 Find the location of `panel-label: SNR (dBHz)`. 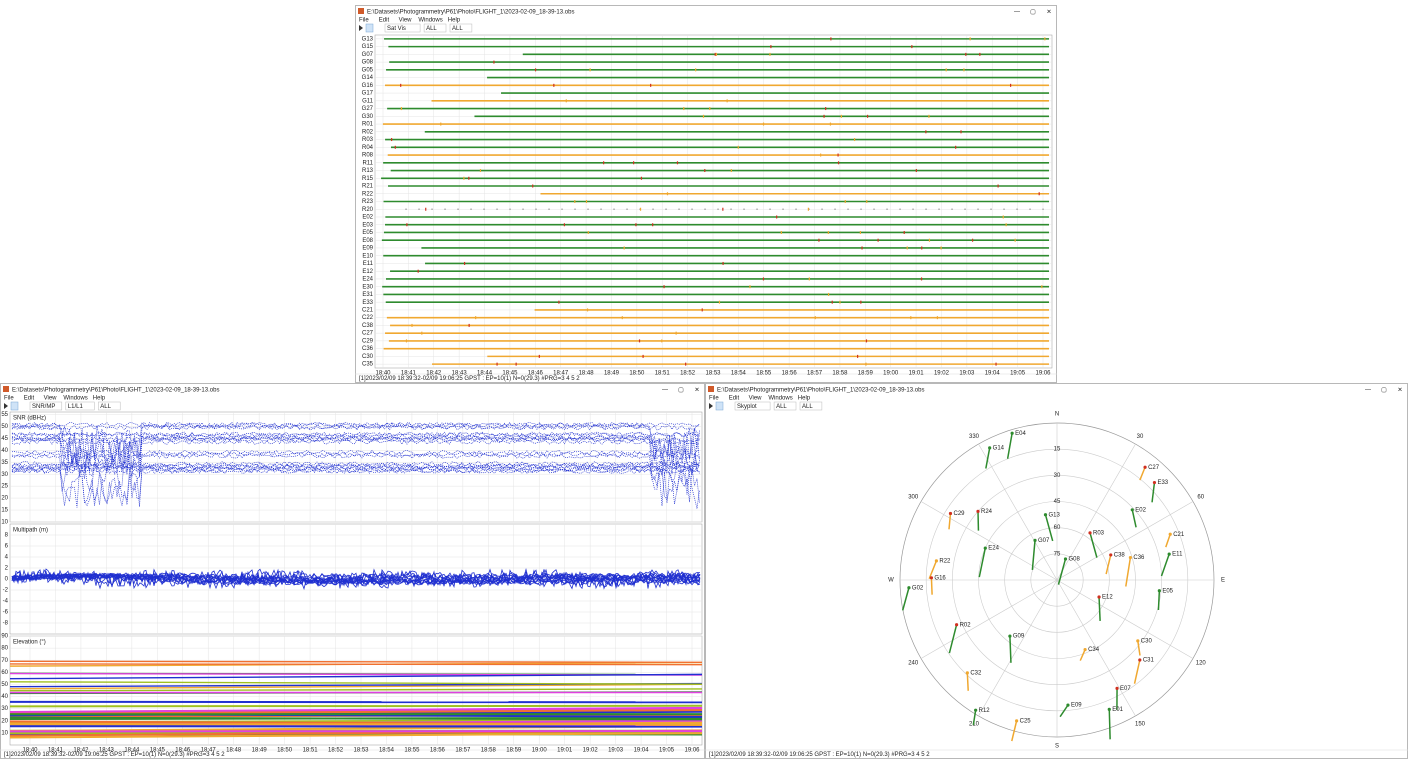

panel-label: SNR (dBHz) is located at coordinates (29, 419).